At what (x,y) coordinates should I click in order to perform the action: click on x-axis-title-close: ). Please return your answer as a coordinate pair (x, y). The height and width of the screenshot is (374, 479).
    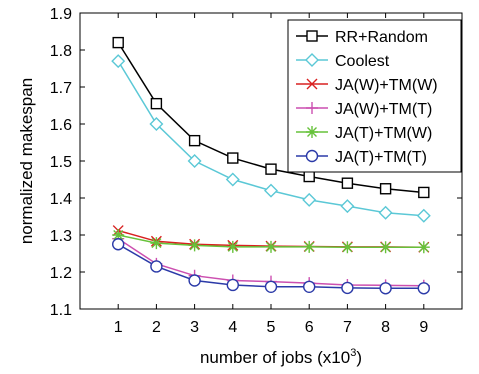
    Looking at the image, I should click on (359, 357).